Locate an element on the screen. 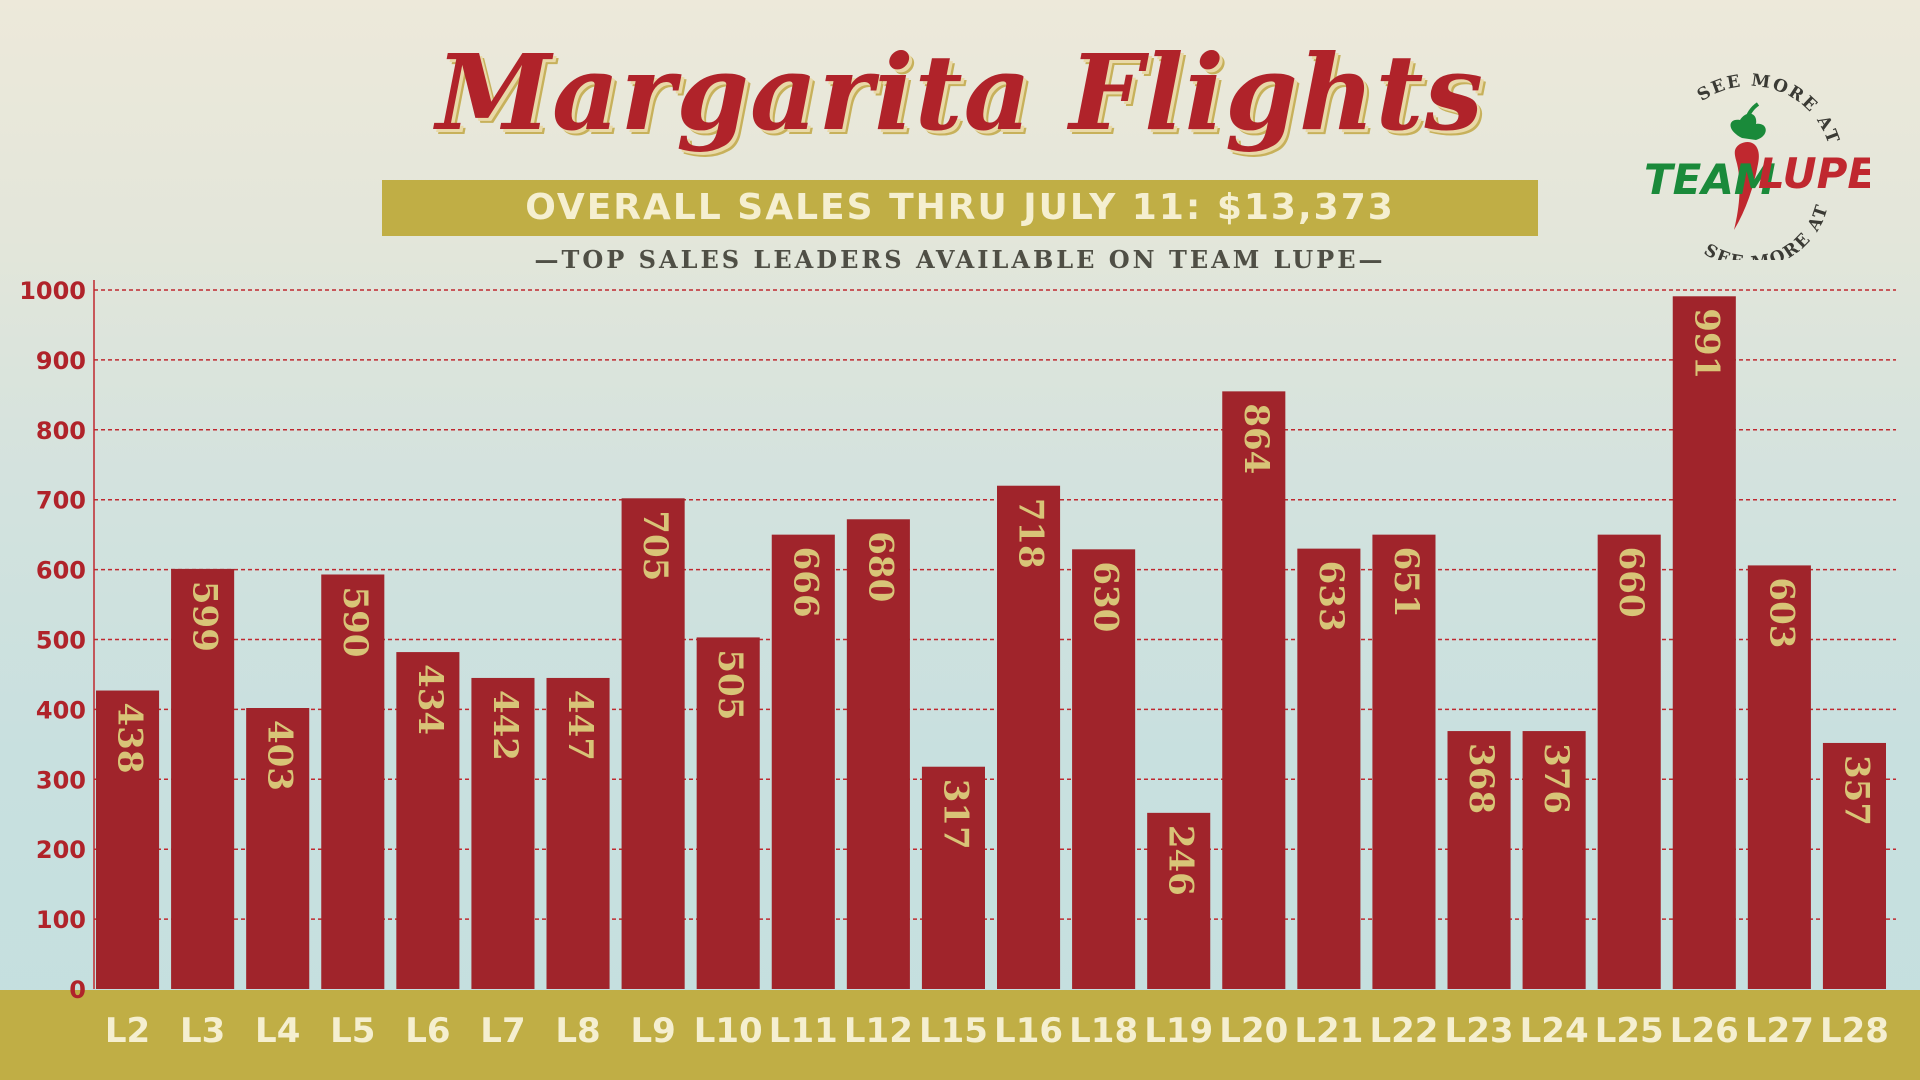 The height and width of the screenshot is (1080, 1920). x-tick-label-L26: L26 is located at coordinates (1704, 1031).